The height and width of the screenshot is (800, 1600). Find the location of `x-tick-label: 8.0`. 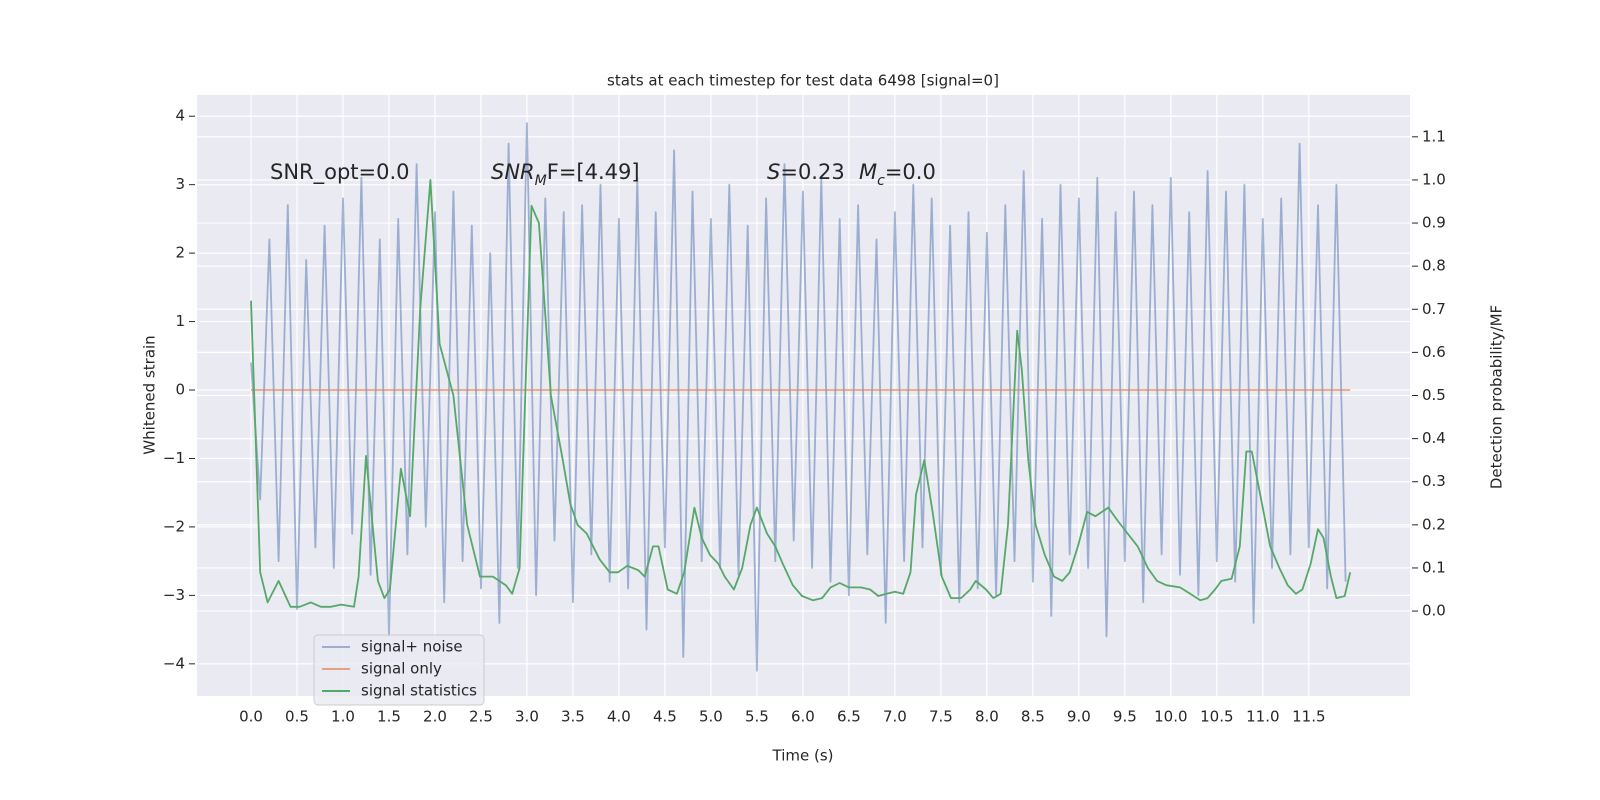

x-tick-label: 8.0 is located at coordinates (987, 717).